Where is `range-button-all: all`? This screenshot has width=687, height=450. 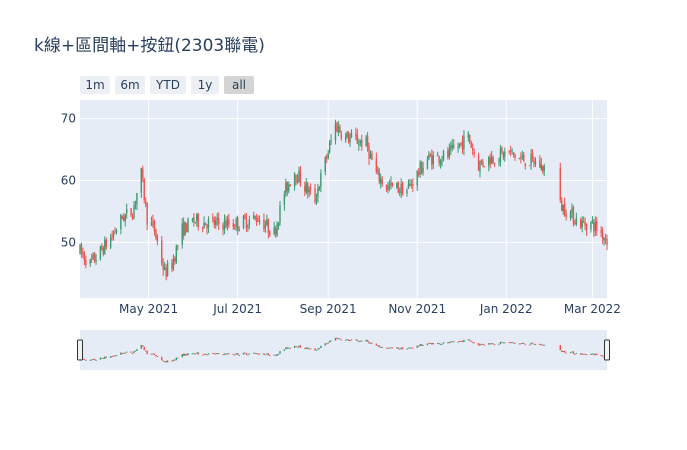 range-button-all: all is located at coordinates (239, 85).